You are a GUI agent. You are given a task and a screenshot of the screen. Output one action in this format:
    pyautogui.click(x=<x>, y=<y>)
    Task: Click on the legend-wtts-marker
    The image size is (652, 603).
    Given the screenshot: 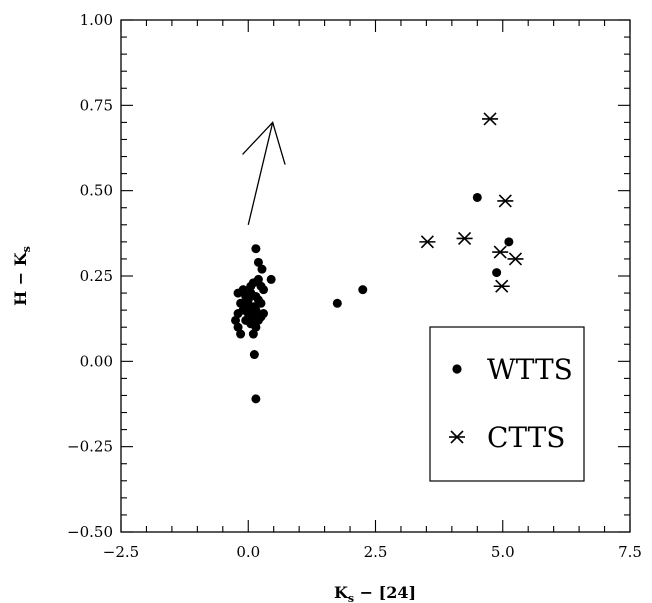 What is the action you would take?
    pyautogui.click(x=457, y=369)
    